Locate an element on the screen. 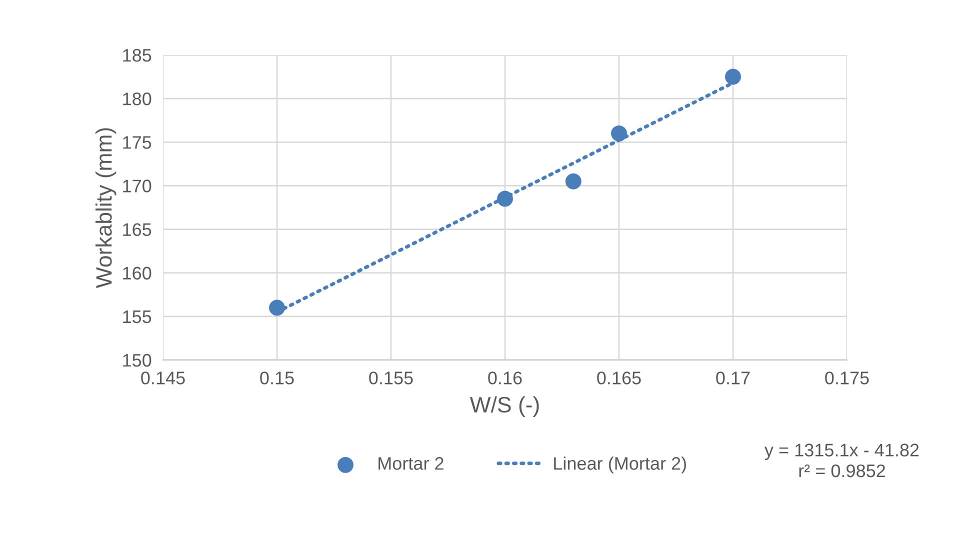 The height and width of the screenshot is (547, 958). y-tick-label: 150 is located at coordinates (137, 360).